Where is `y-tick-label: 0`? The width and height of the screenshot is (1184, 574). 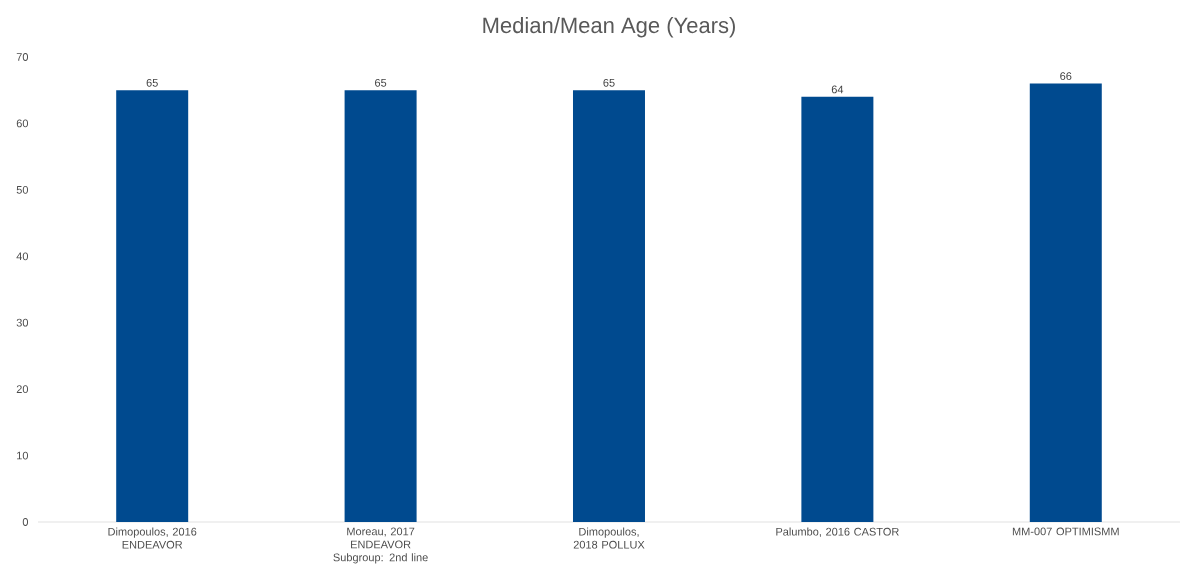
y-tick-label: 0 is located at coordinates (25, 522).